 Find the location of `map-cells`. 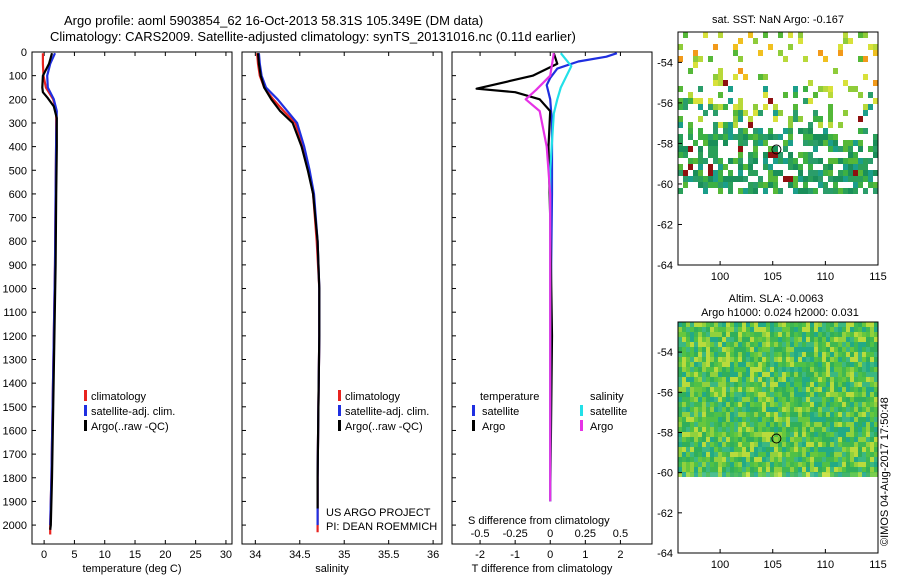

map-cells is located at coordinates (778, 113).